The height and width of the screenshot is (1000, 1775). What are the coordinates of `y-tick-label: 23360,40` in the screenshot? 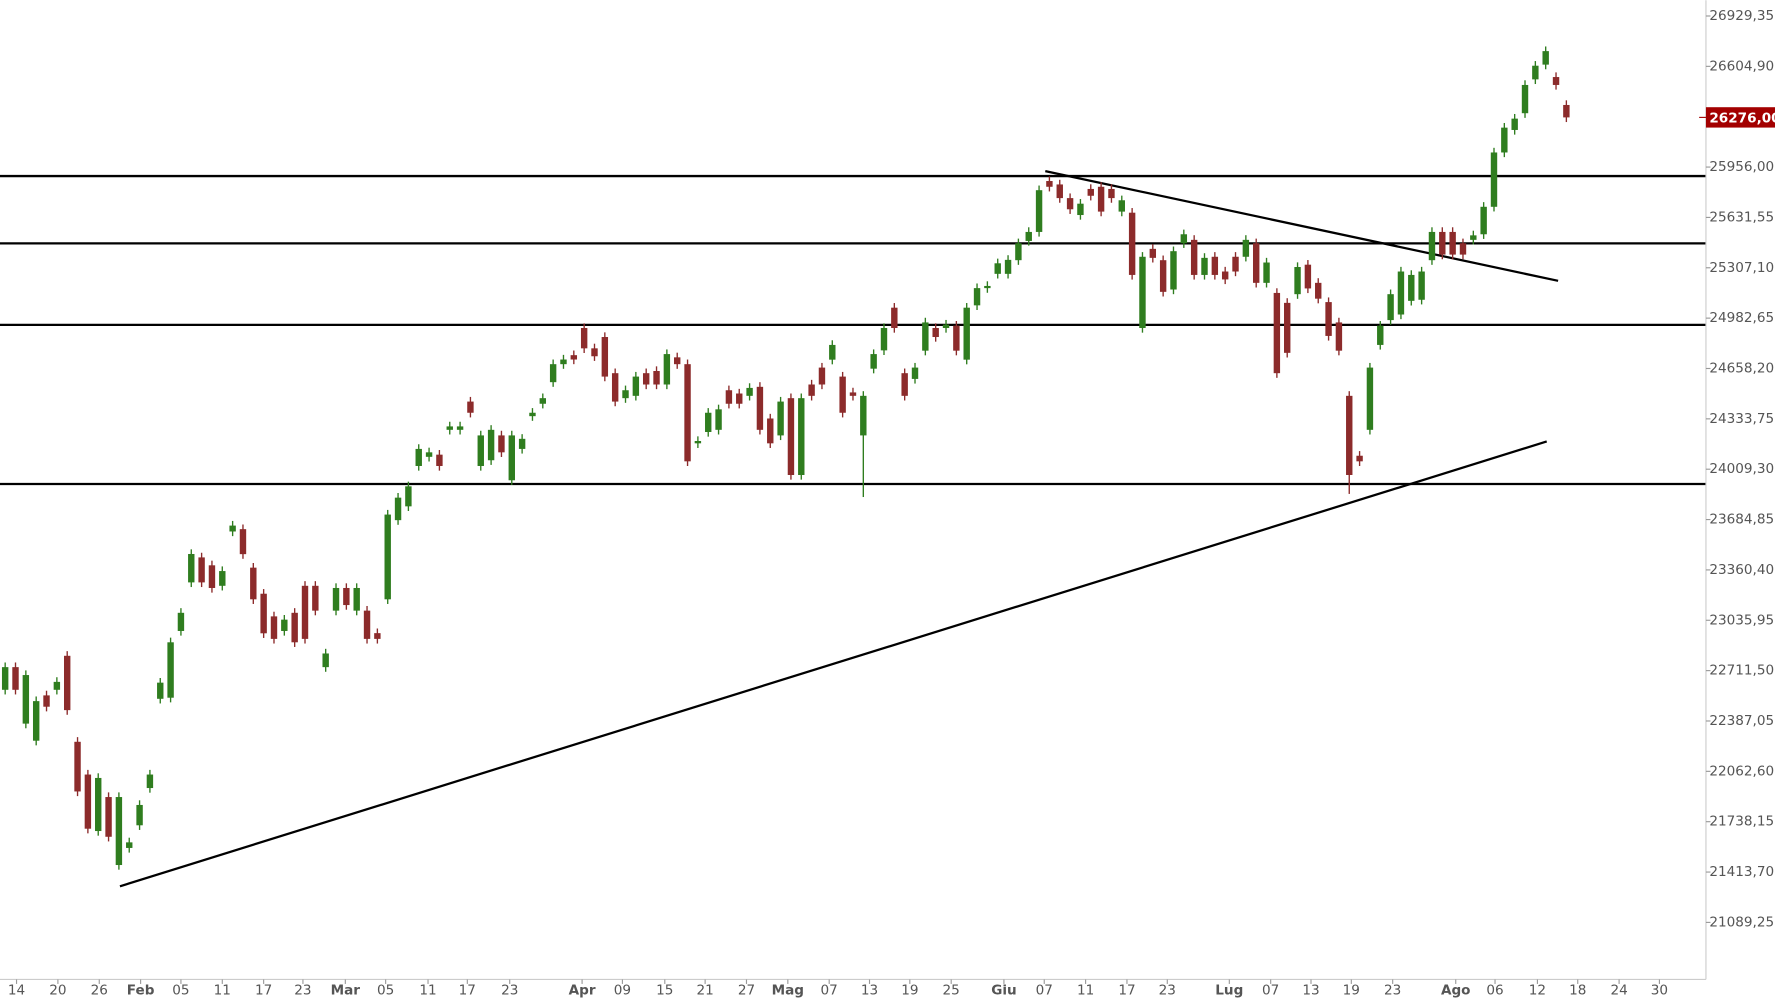 It's located at (1741, 570).